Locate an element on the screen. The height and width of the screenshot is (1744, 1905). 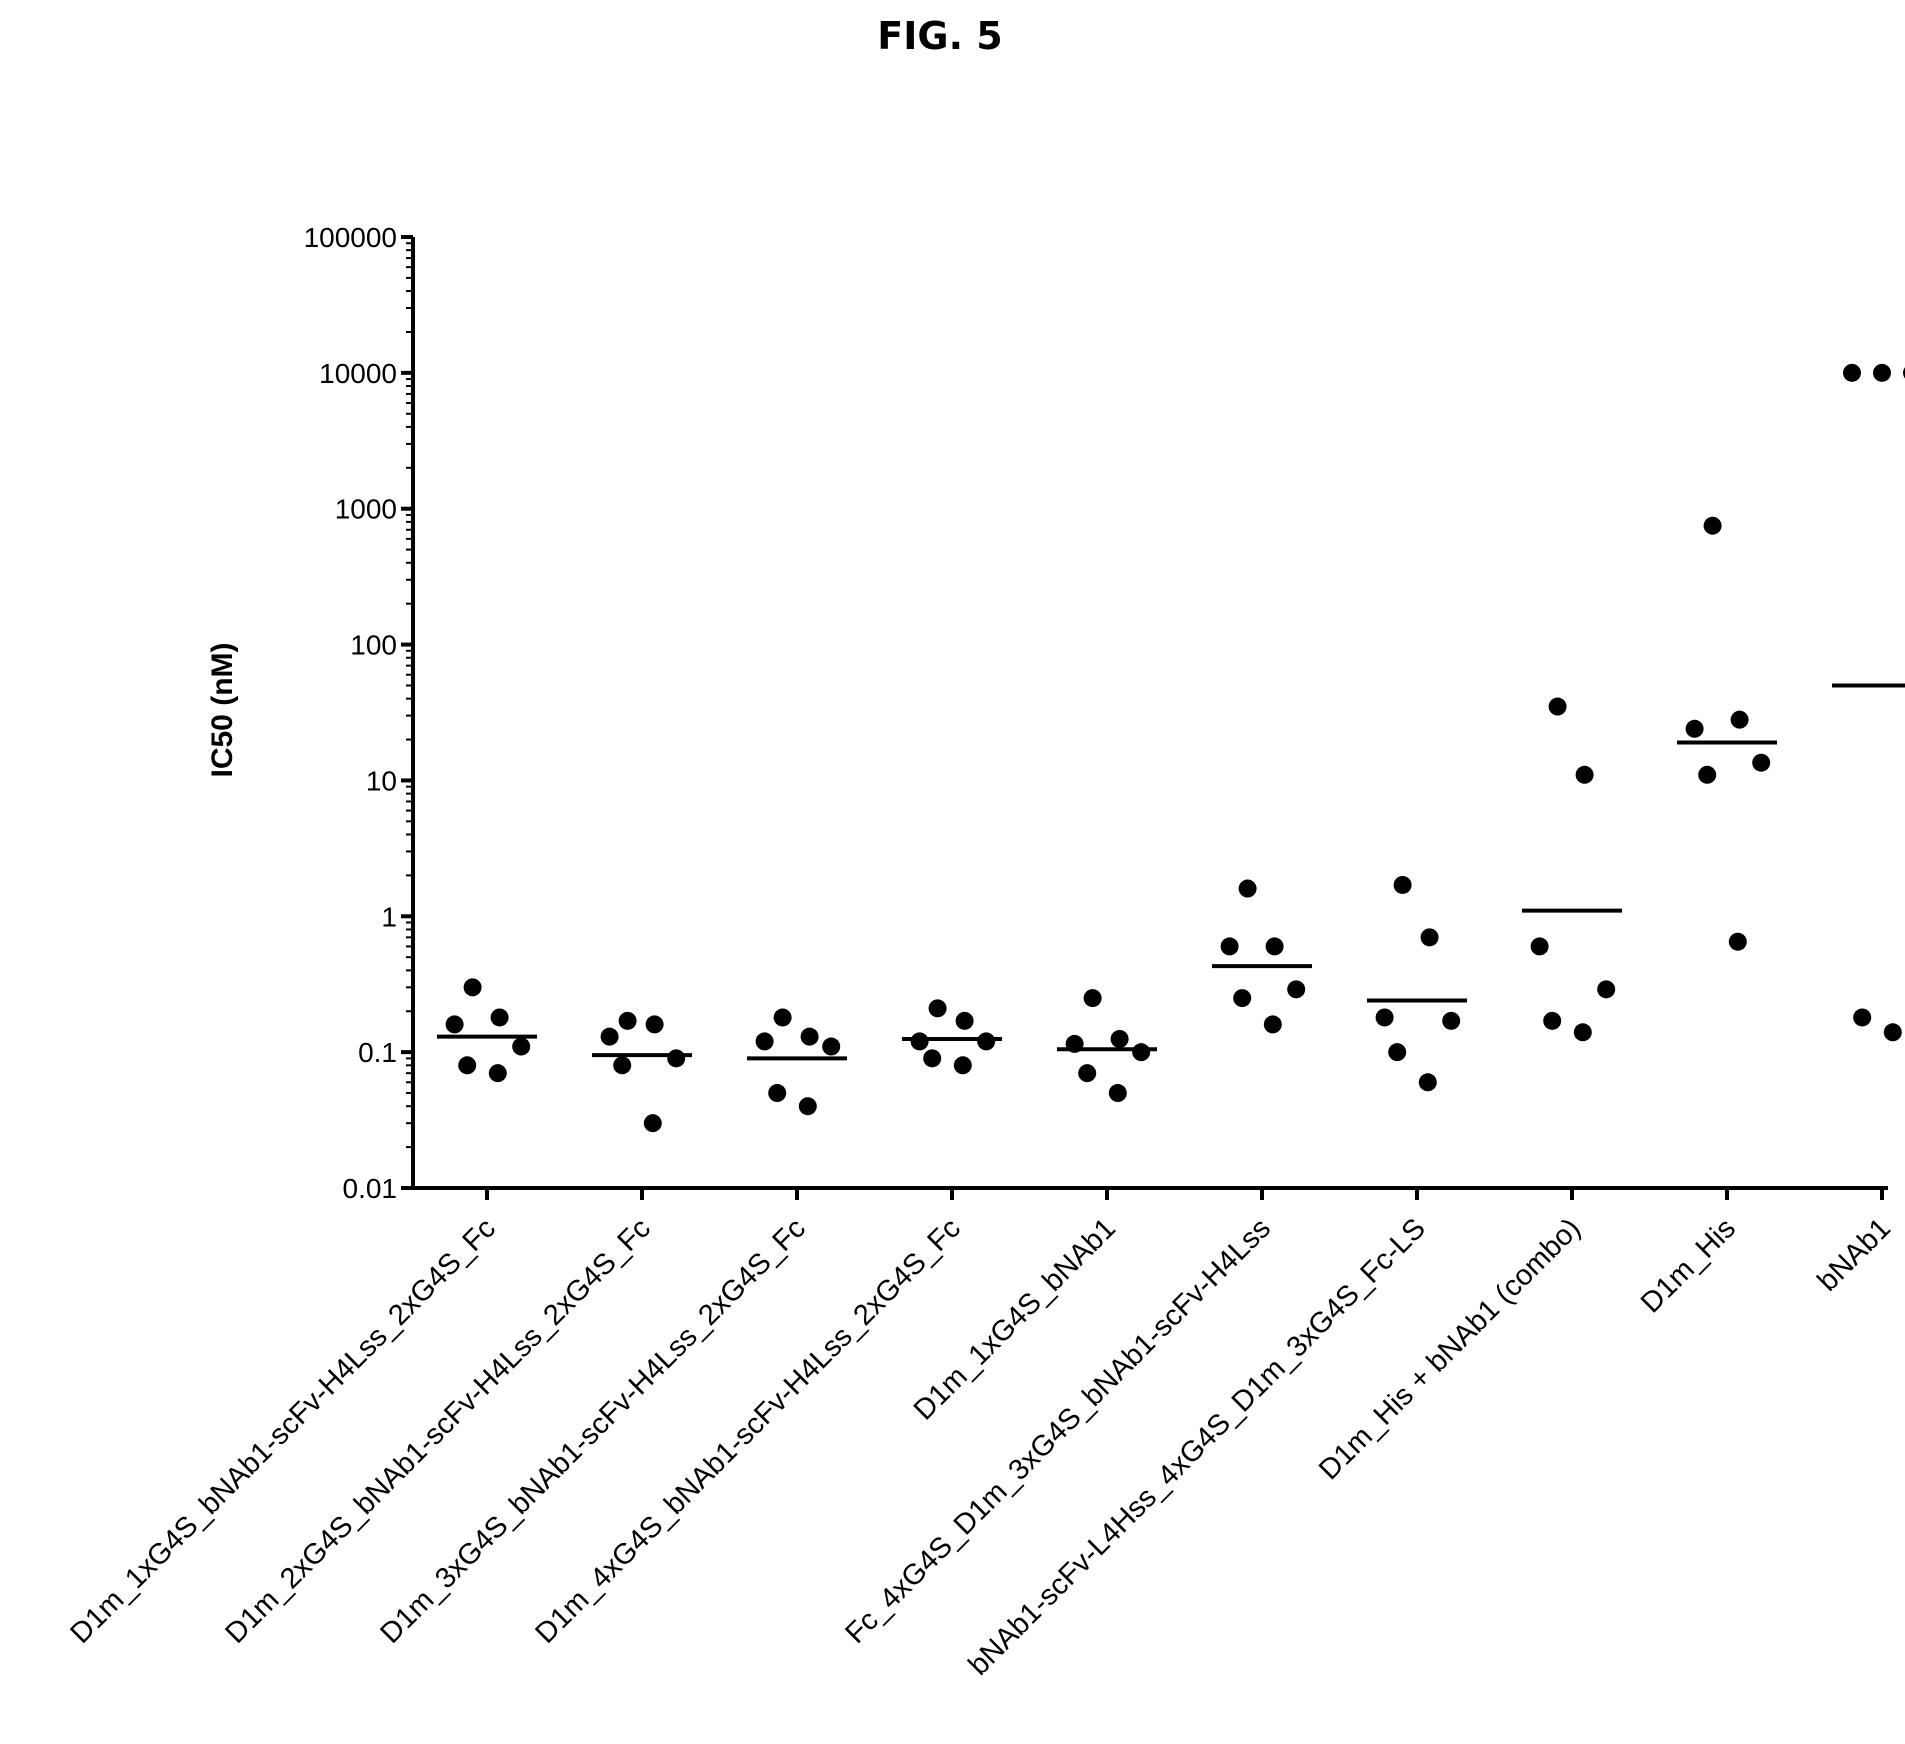
x-category-label: D1m_His + bNAb1 (combo) is located at coordinates (1450, 1349).